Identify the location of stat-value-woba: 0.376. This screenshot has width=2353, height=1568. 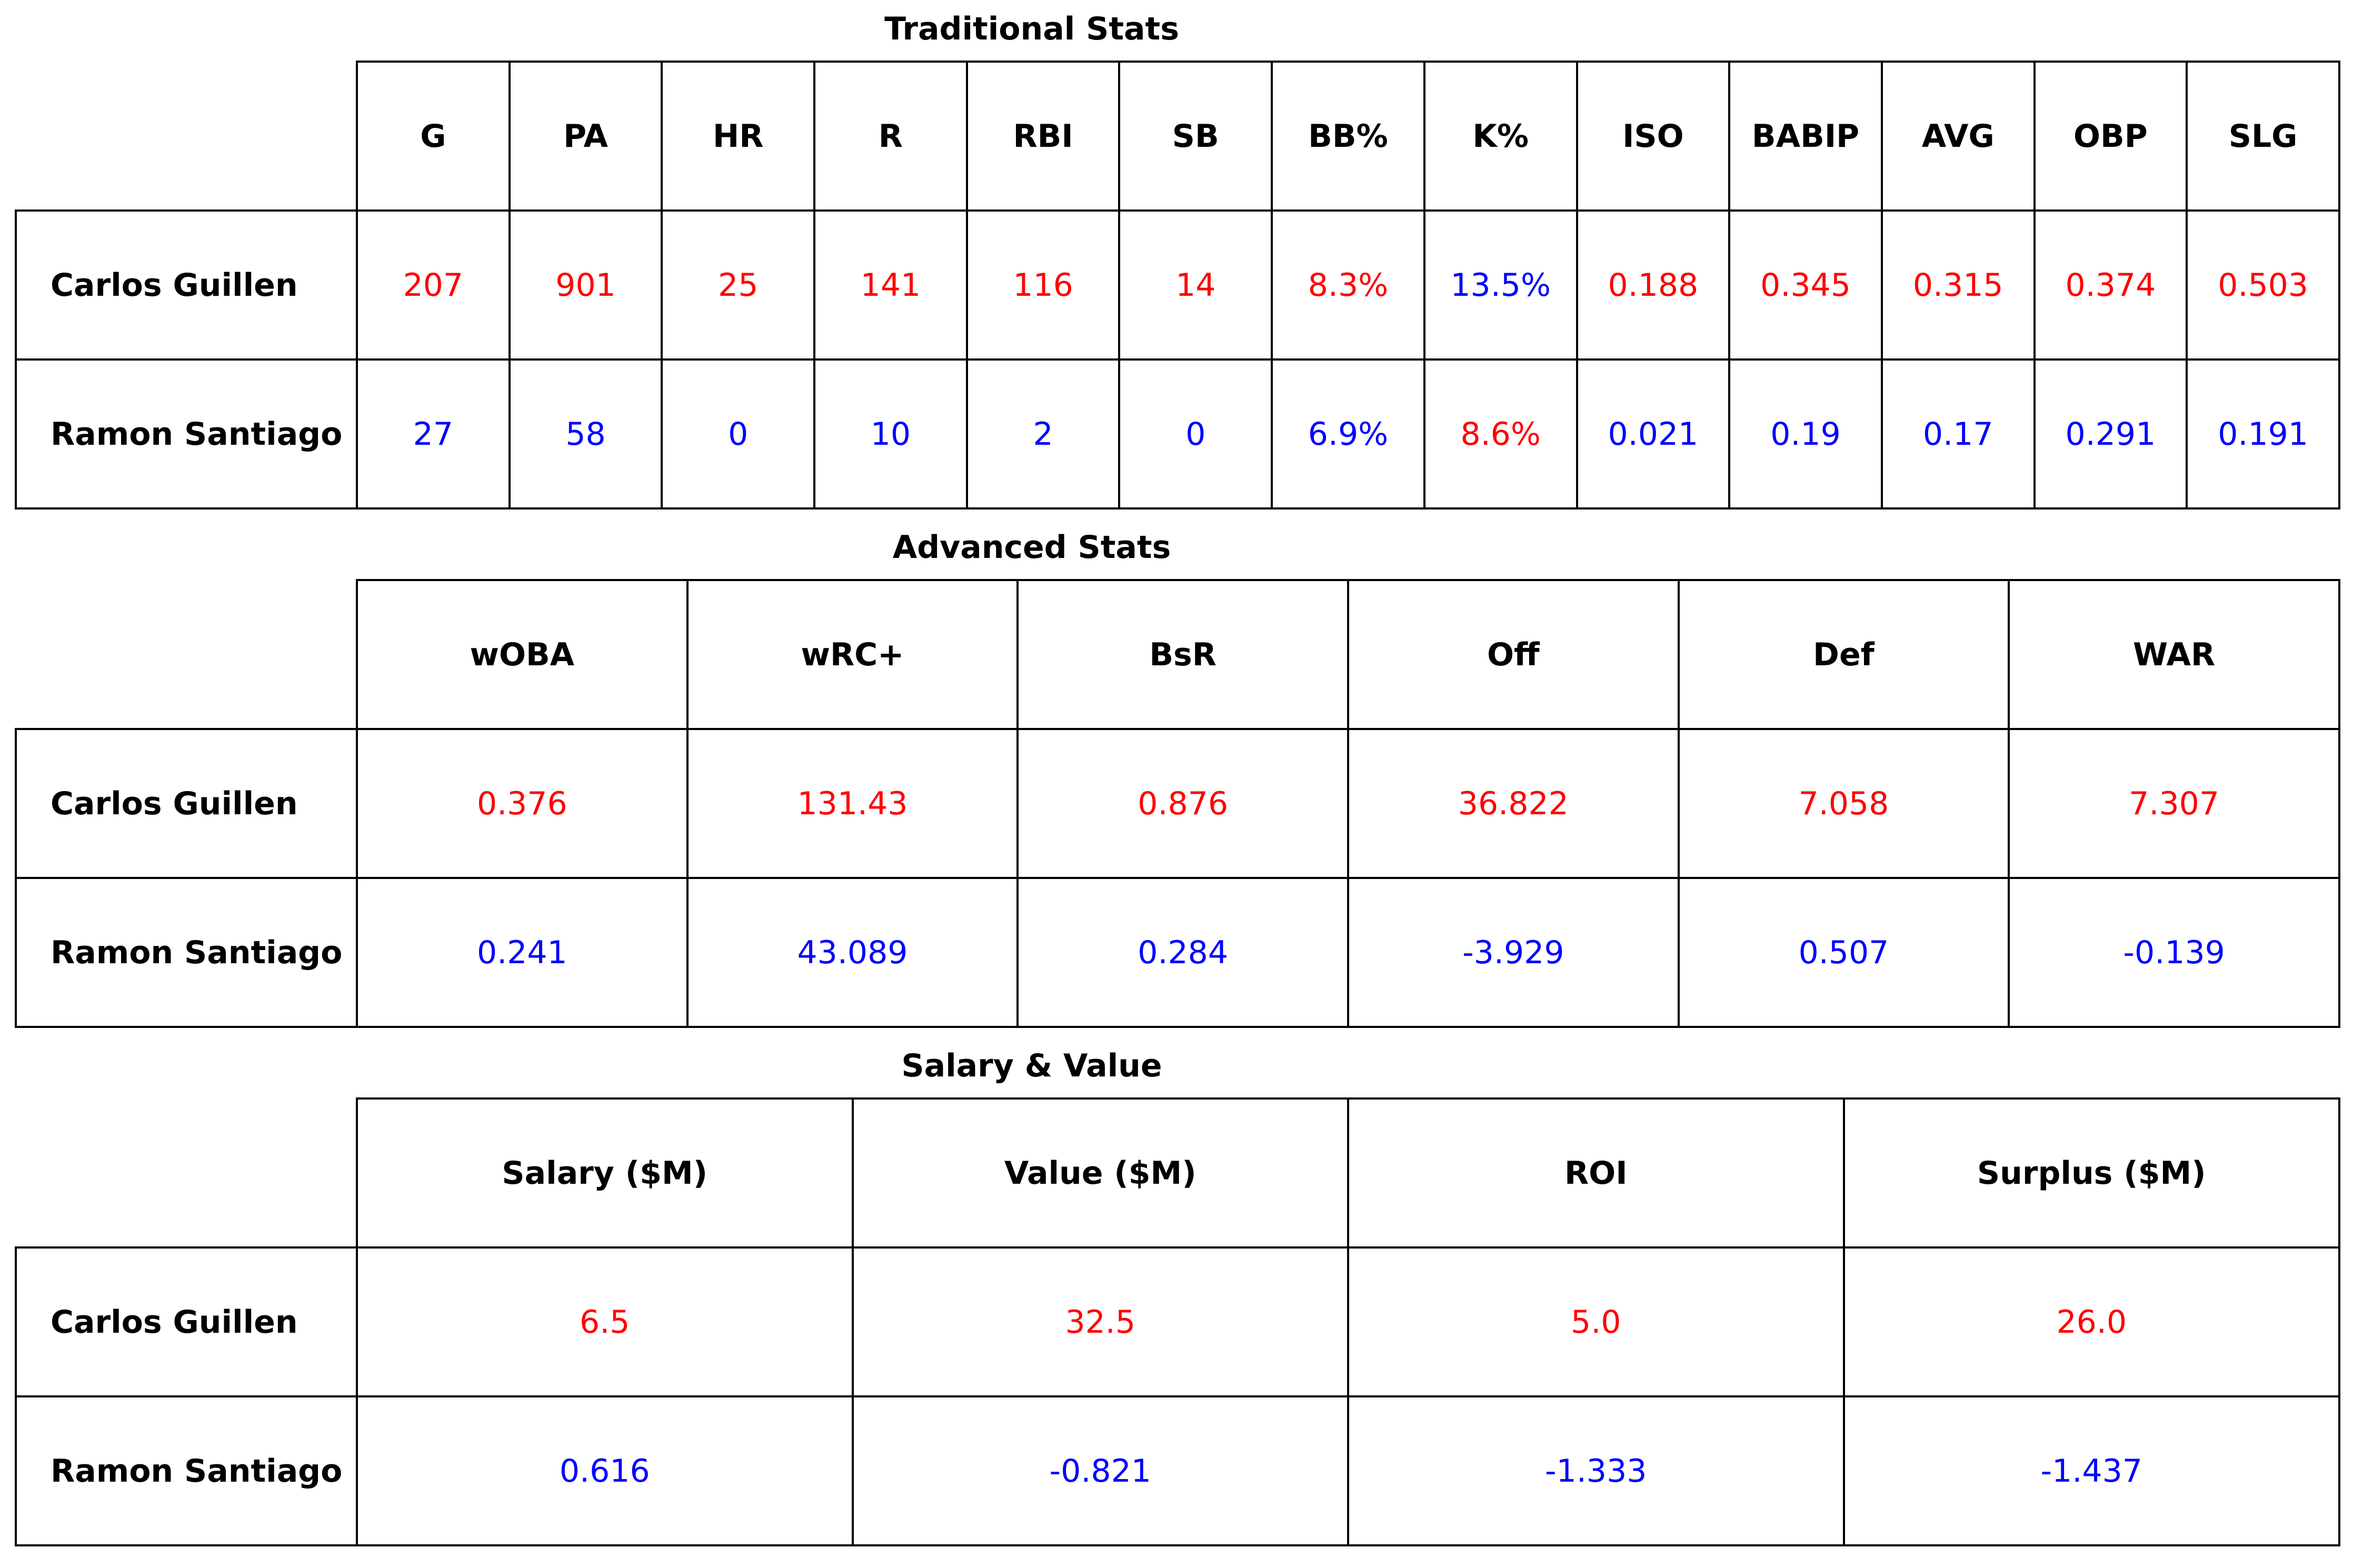
(523, 803).